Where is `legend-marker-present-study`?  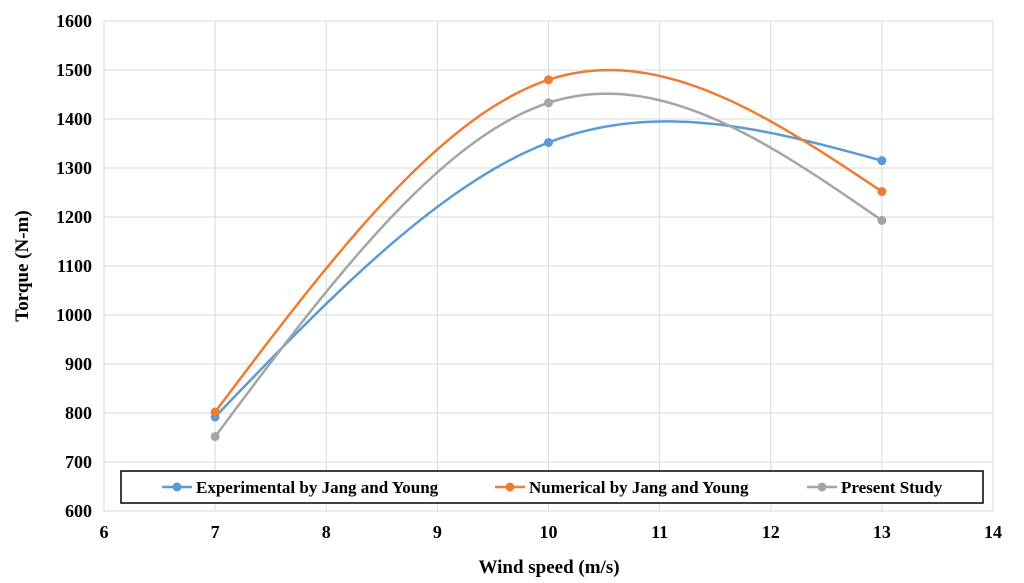
legend-marker-present-study is located at coordinates (822, 487).